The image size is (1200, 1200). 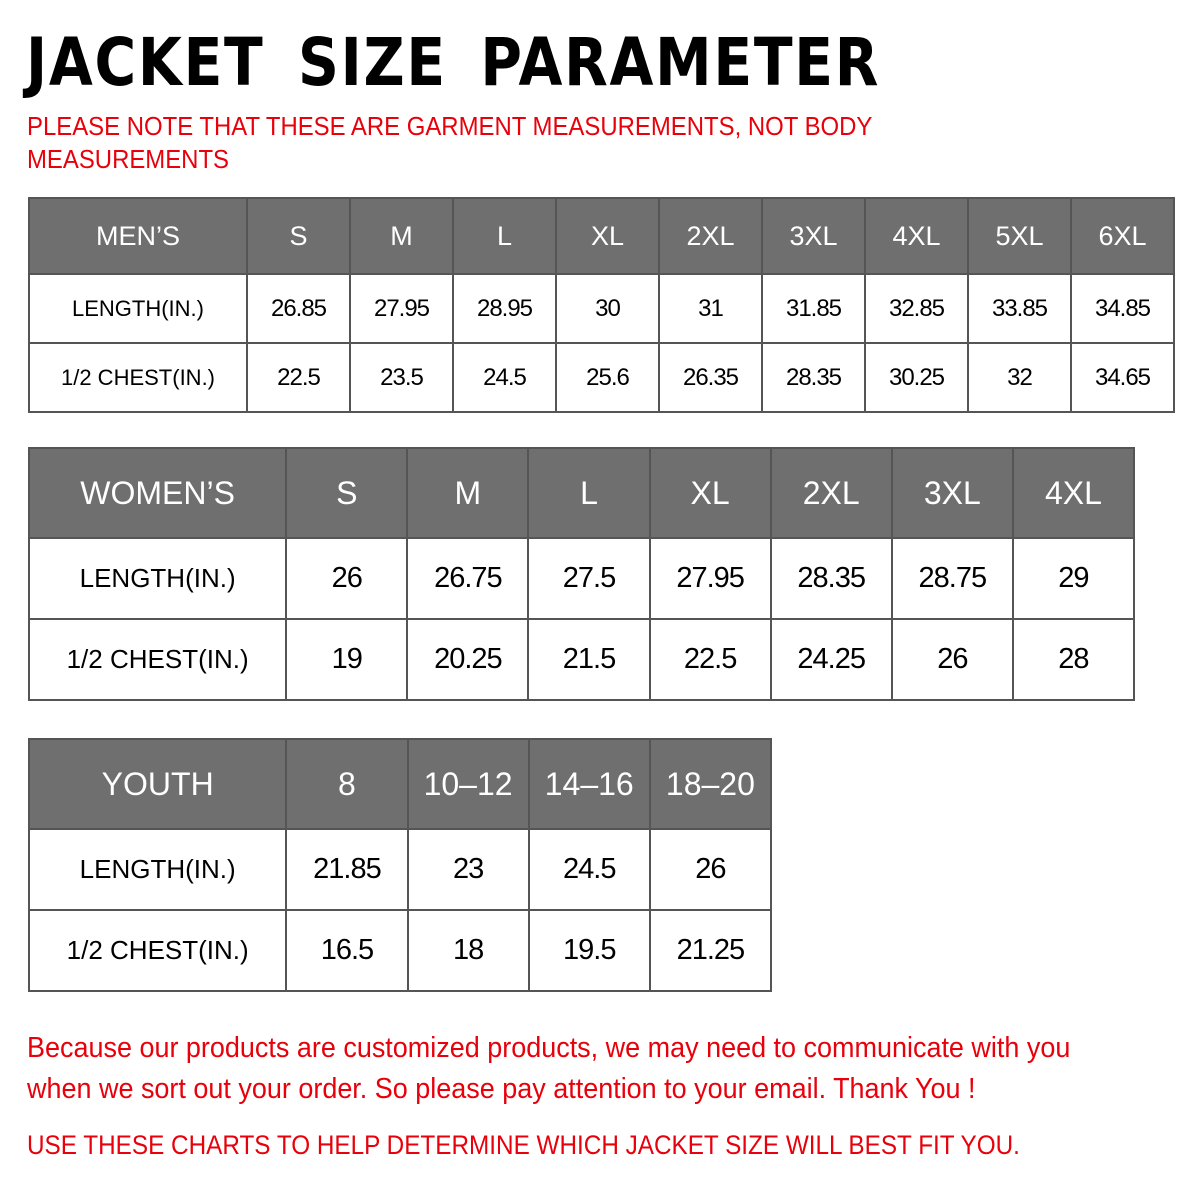 What do you see at coordinates (831, 659) in the screenshot?
I see `measurement-cell: 24.25` at bounding box center [831, 659].